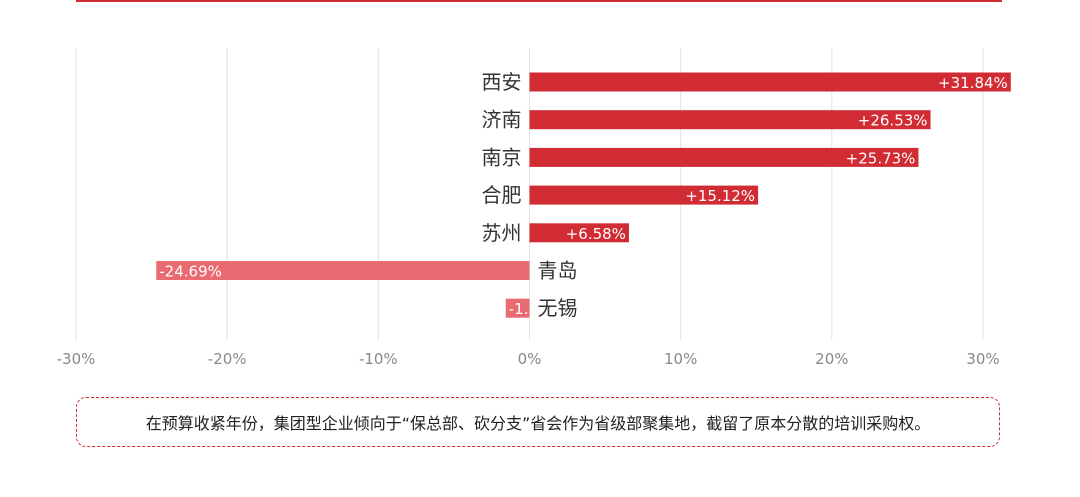 The height and width of the screenshot is (497, 1080). What do you see at coordinates (190, 272) in the screenshot?
I see `bar-value-label: -24.69%` at bounding box center [190, 272].